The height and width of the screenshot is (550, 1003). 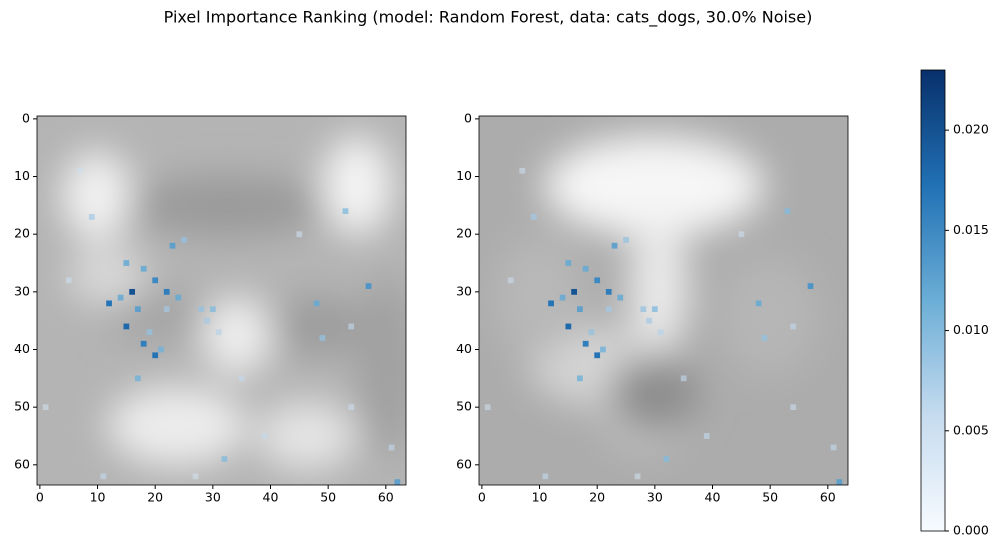 What do you see at coordinates (971, 329) in the screenshot?
I see `colorbar-tick-label: 0.010` at bounding box center [971, 329].